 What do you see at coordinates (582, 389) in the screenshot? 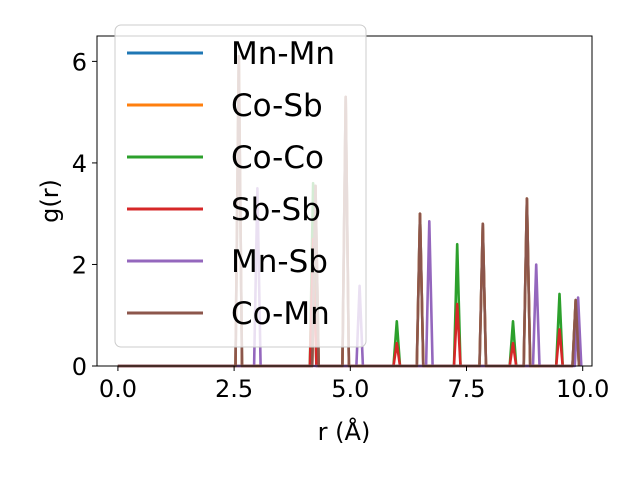
I see `x-tick-label: 10.0` at bounding box center [582, 389].